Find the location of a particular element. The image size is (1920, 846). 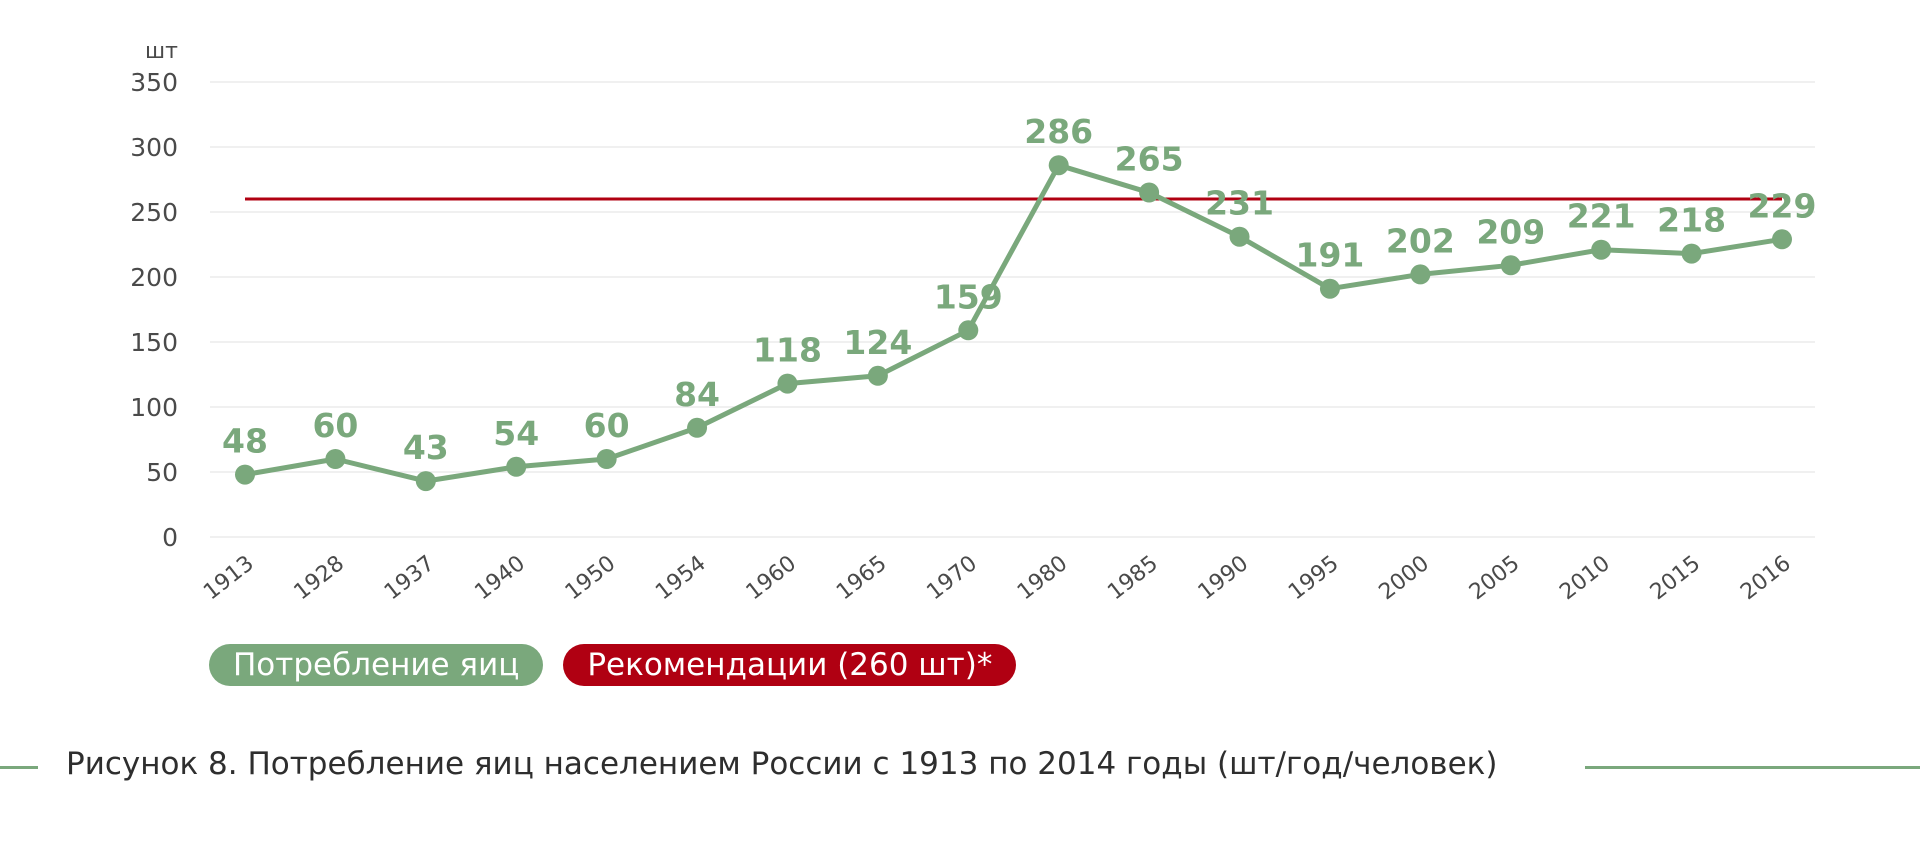

y-unit-label: шт is located at coordinates (161, 51).